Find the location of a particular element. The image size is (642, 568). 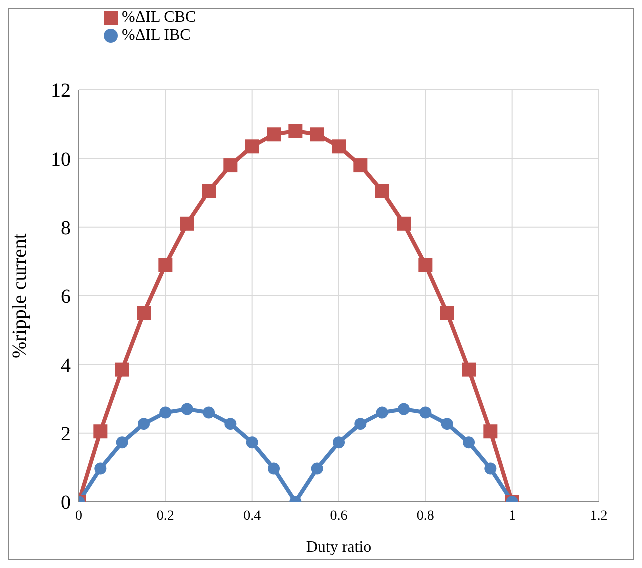

y-tick-label: 6 is located at coordinates (66, 297).